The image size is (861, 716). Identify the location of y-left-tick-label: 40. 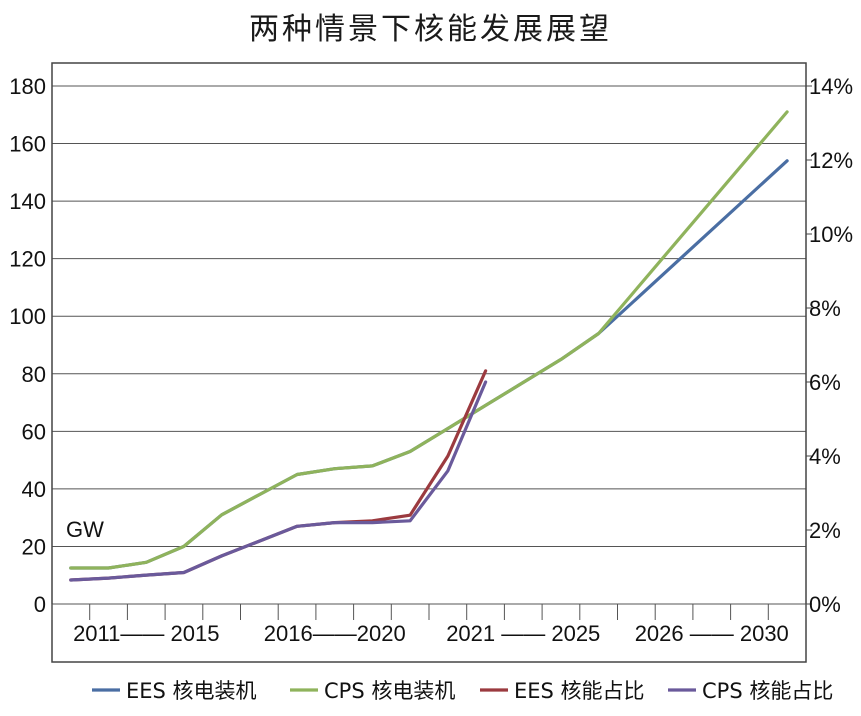
(34, 489).